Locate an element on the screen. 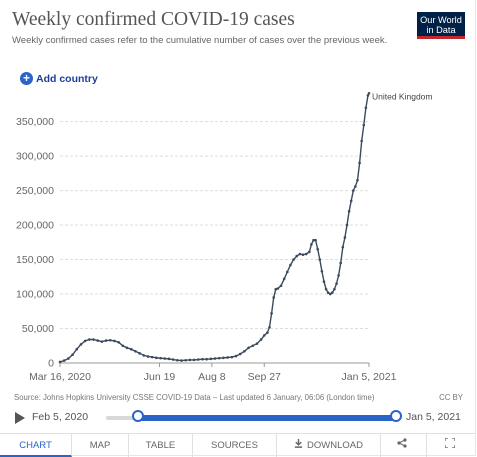 The width and height of the screenshot is (477, 457). tab-table: TABLE is located at coordinates (161, 445).